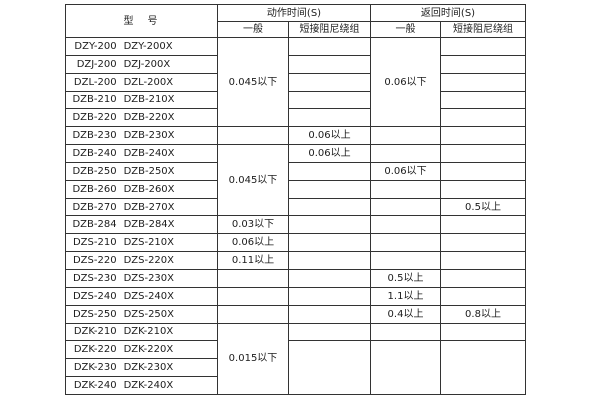 This screenshot has height=400, width=600. I want to click on model-pair: DZK-240 DZK-240X, so click(142, 385).